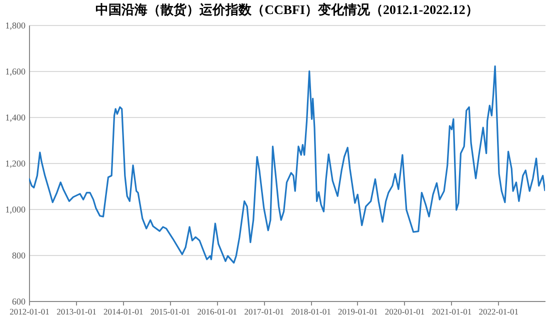  What do you see at coordinates (15, 71) in the screenshot?
I see `y-tick-label: 1,600` at bounding box center [15, 71].